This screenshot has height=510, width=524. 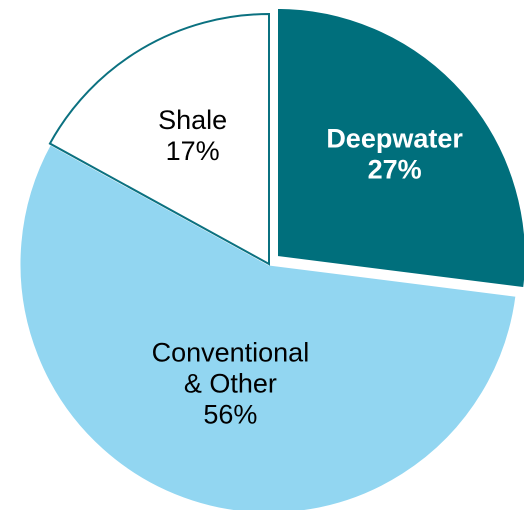 What do you see at coordinates (192, 120) in the screenshot?
I see `pie-category-label: Shale` at bounding box center [192, 120].